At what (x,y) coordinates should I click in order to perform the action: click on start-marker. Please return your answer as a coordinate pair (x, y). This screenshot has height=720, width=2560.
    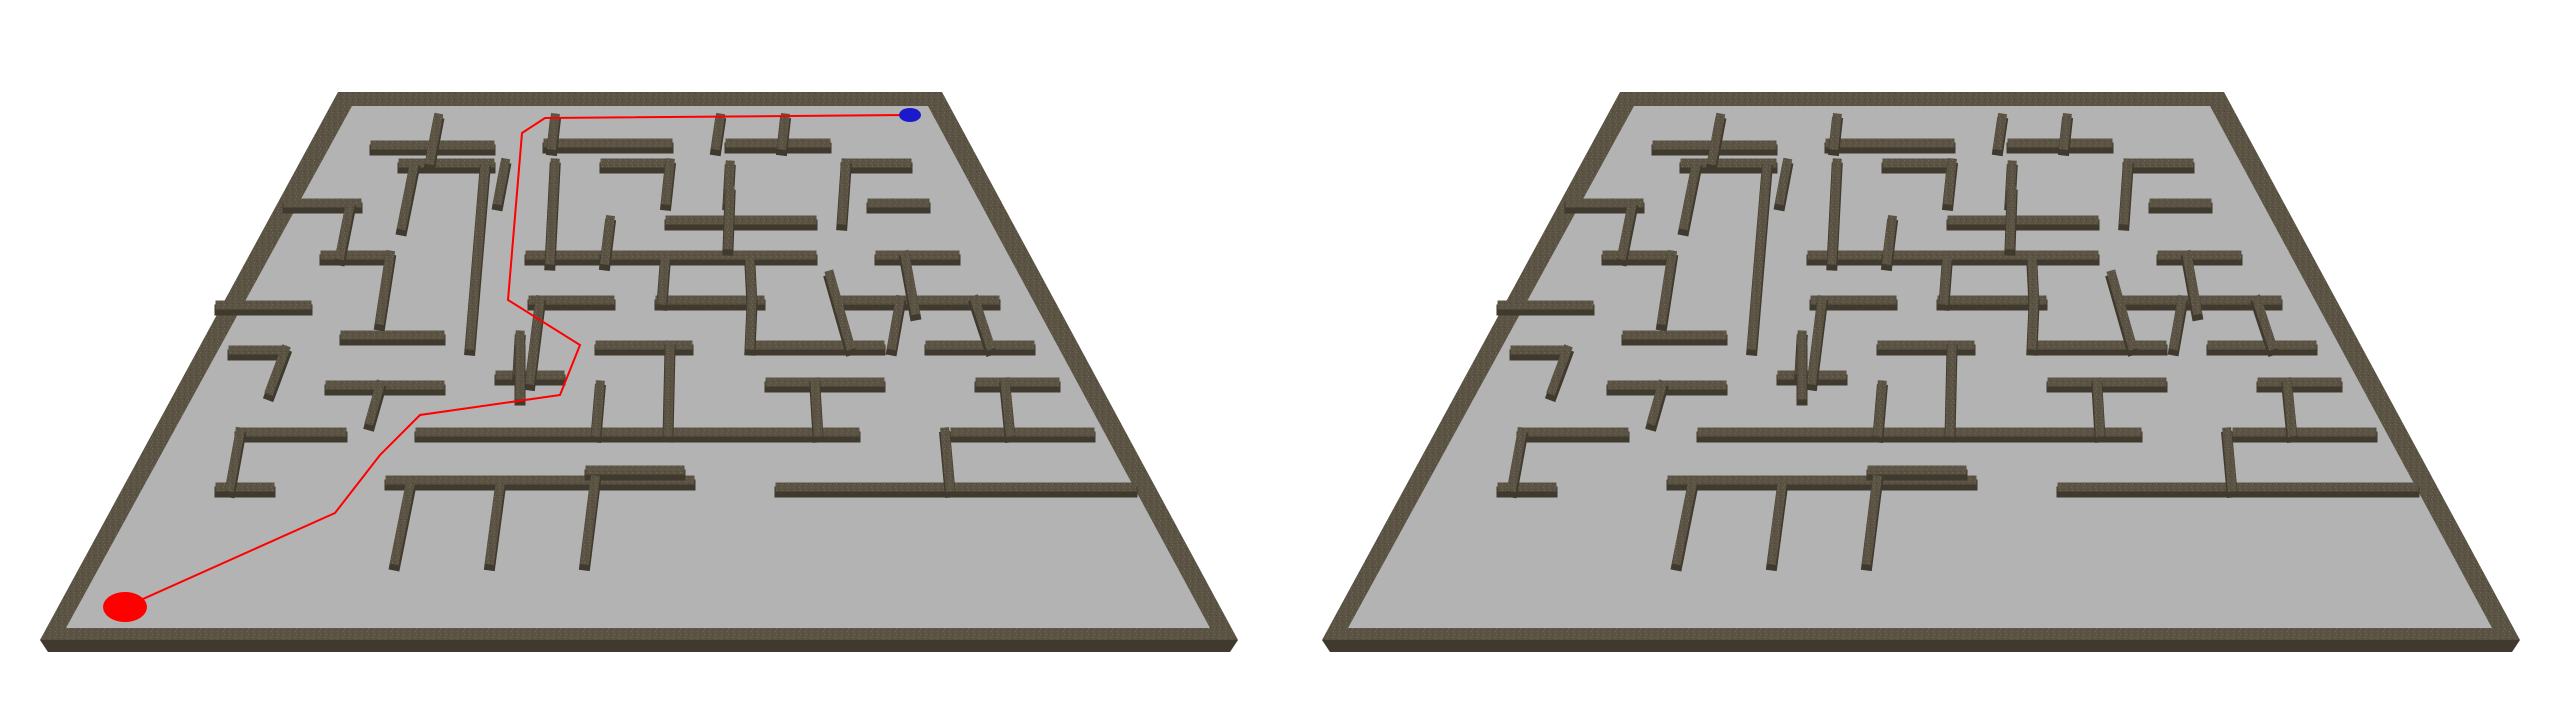
    Looking at the image, I should click on (125, 607).